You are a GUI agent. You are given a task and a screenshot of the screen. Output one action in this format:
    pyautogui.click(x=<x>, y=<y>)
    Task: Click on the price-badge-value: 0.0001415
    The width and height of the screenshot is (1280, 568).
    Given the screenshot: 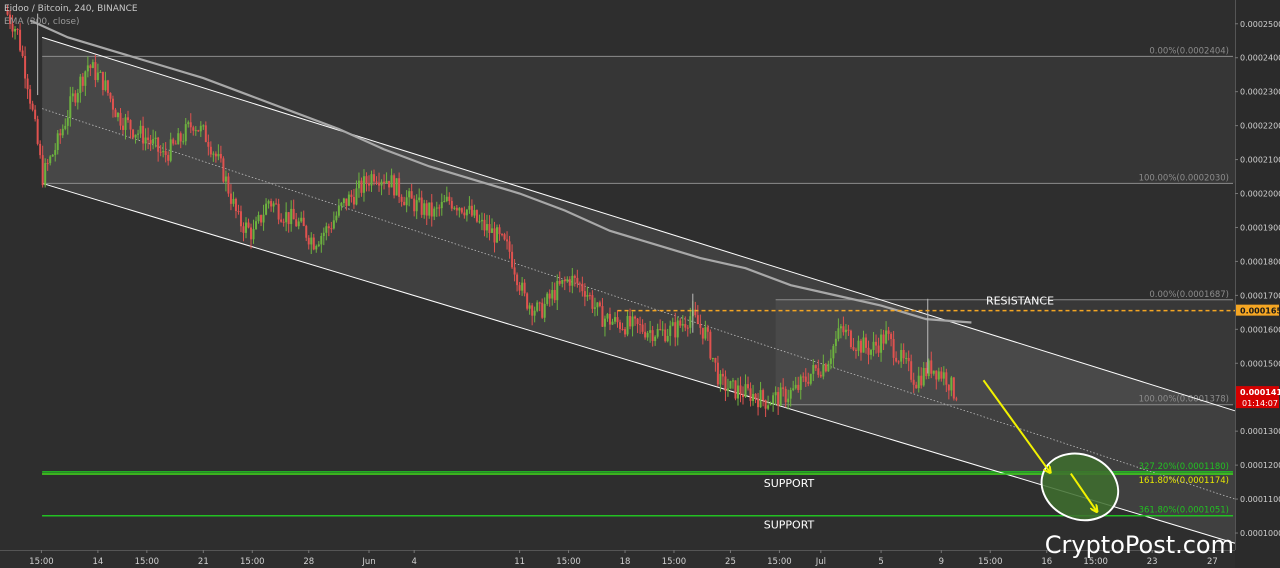 What is the action you would take?
    pyautogui.click(x=1260, y=392)
    